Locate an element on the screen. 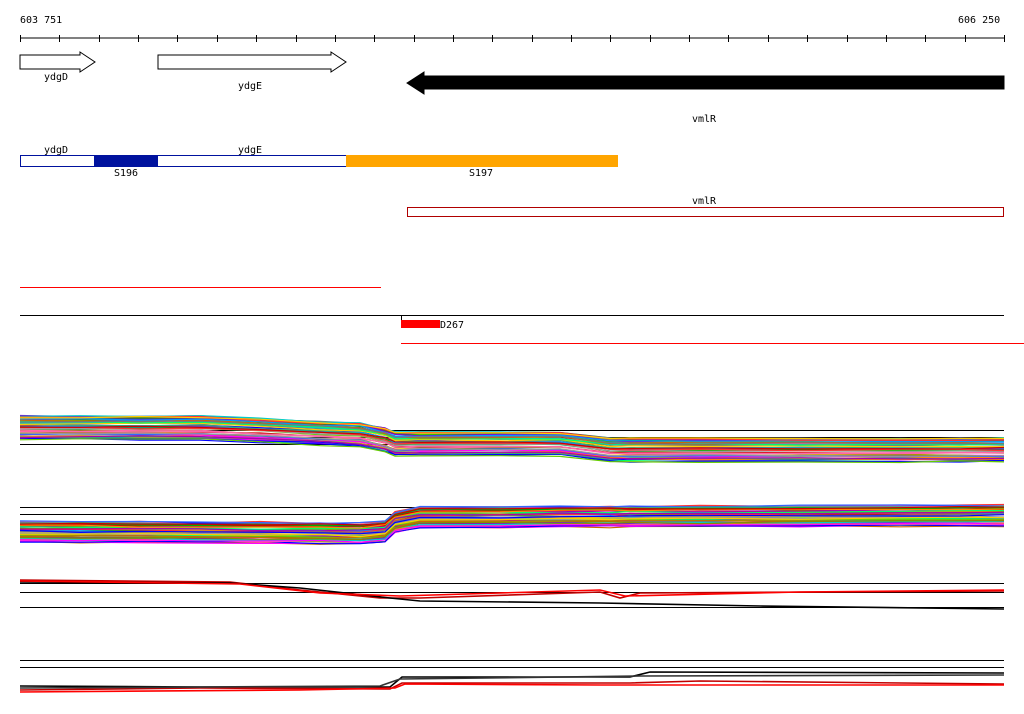  segment-S196 is located at coordinates (126, 161).